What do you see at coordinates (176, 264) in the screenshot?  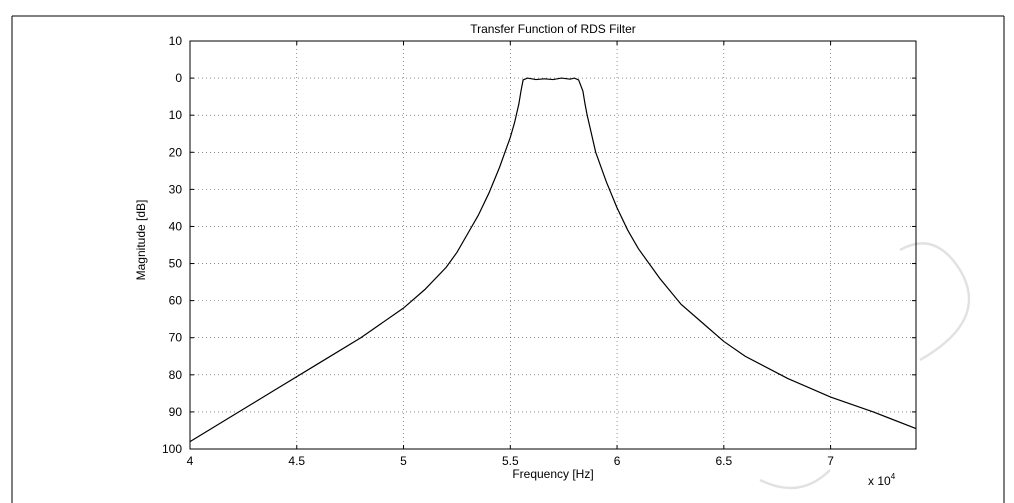 I see `y-tick-label: 50` at bounding box center [176, 264].